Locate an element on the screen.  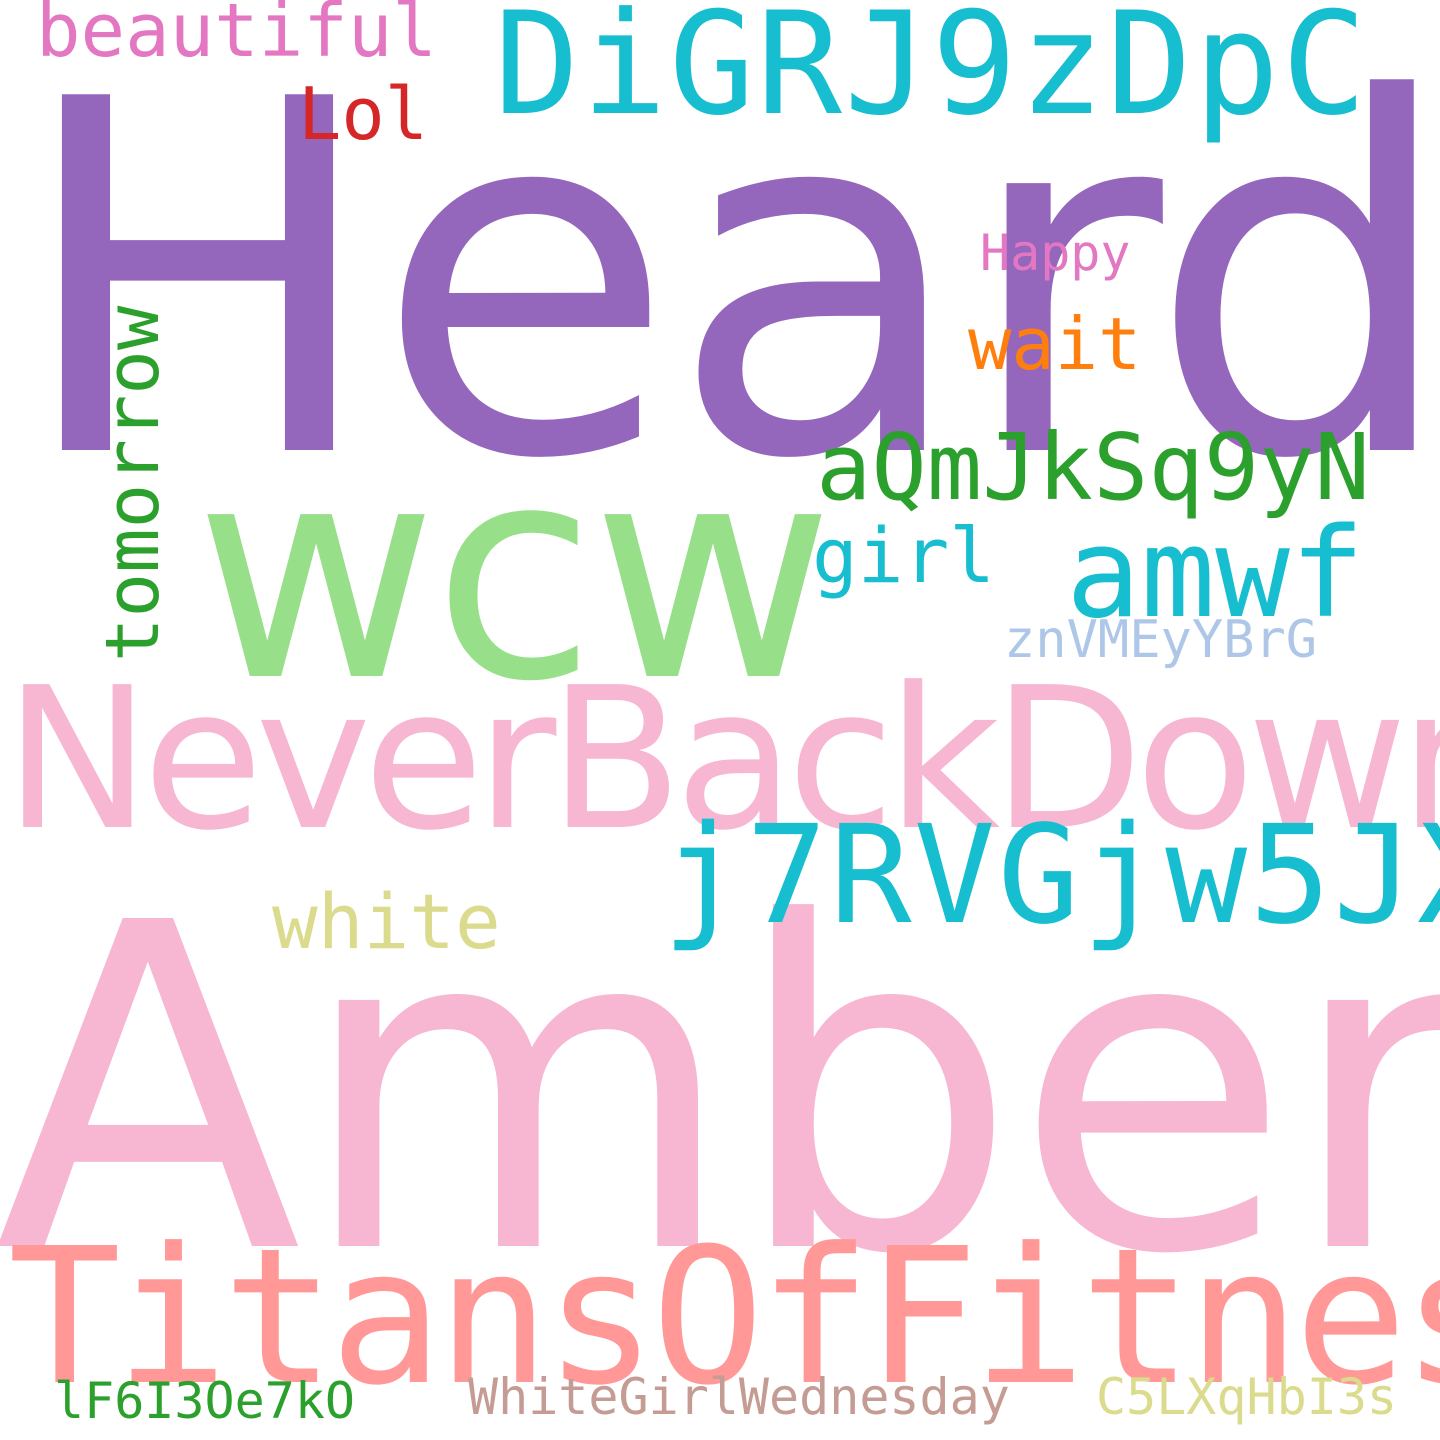
word-c5lxqhbi3s: C5LXqHbI3s is located at coordinates (1247, 1397).